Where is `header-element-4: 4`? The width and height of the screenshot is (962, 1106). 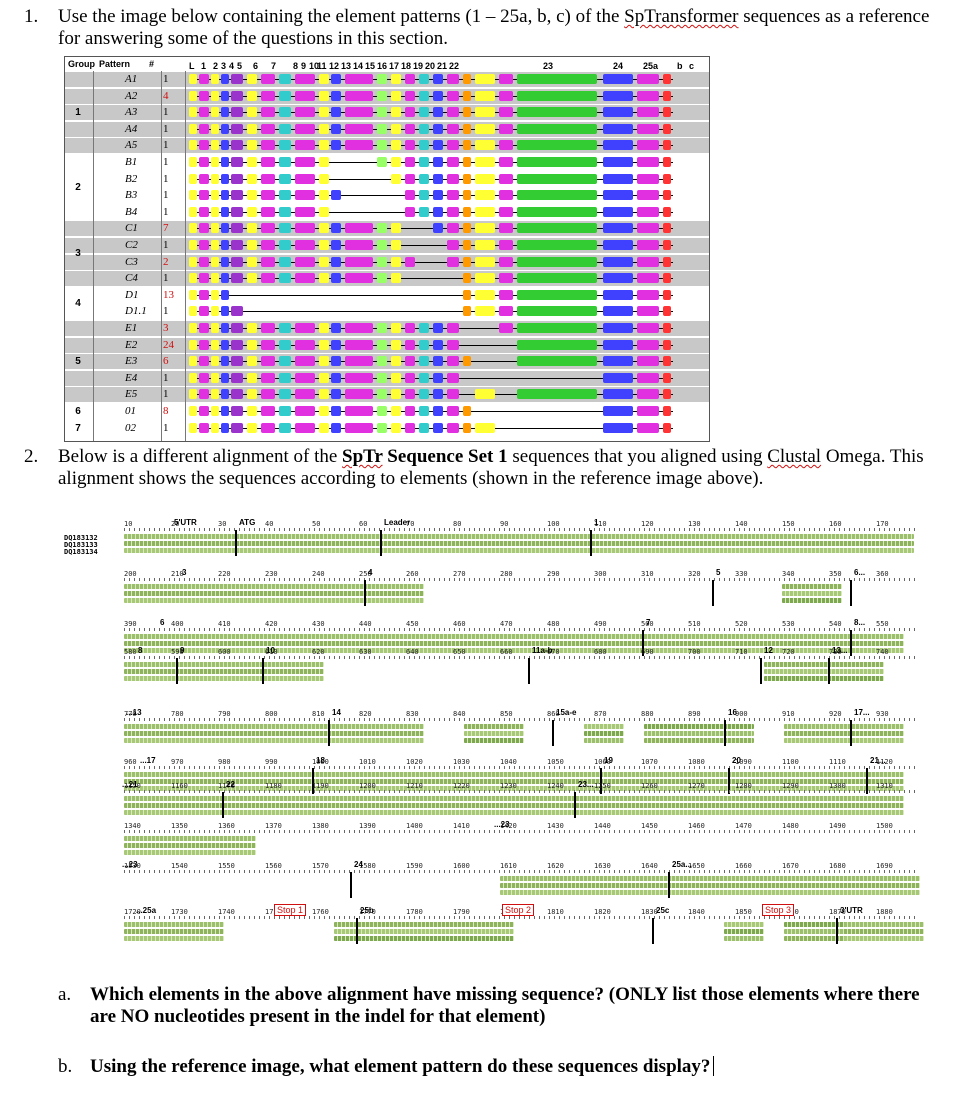
header-element-4: 4 is located at coordinates (232, 66).